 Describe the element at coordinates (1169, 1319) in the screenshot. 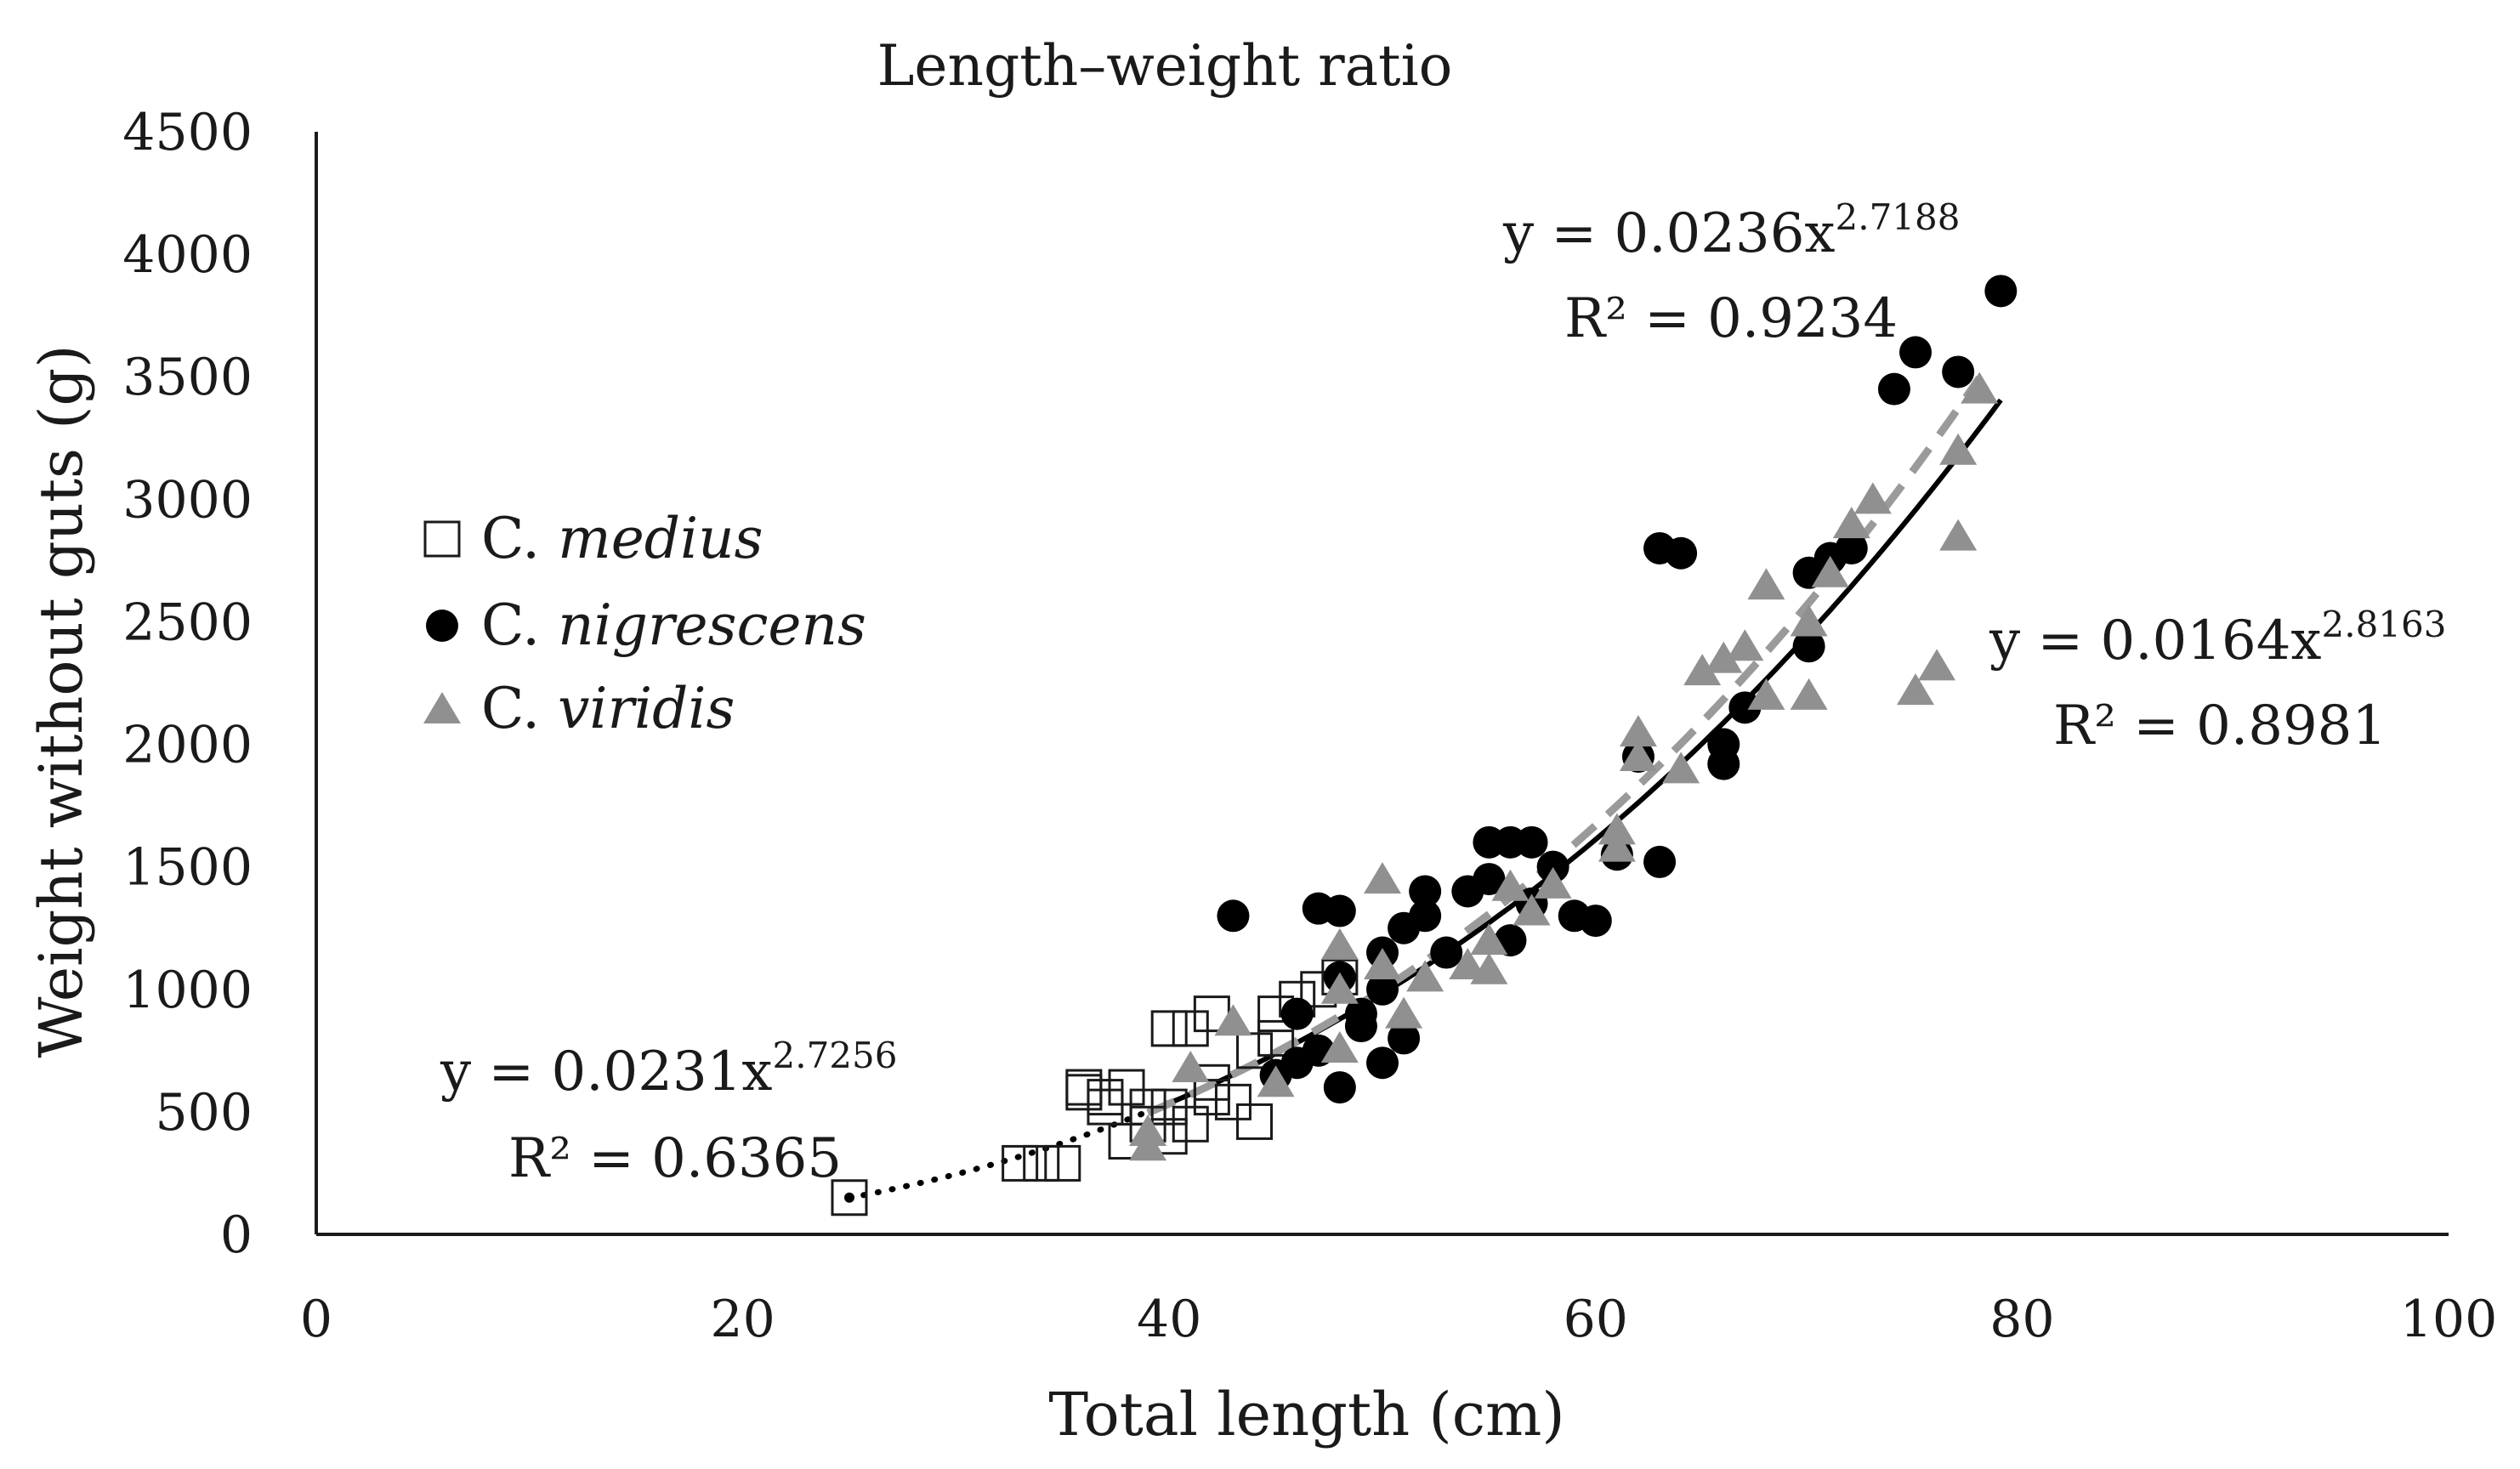

I see `x-tick-label: 40` at that location.